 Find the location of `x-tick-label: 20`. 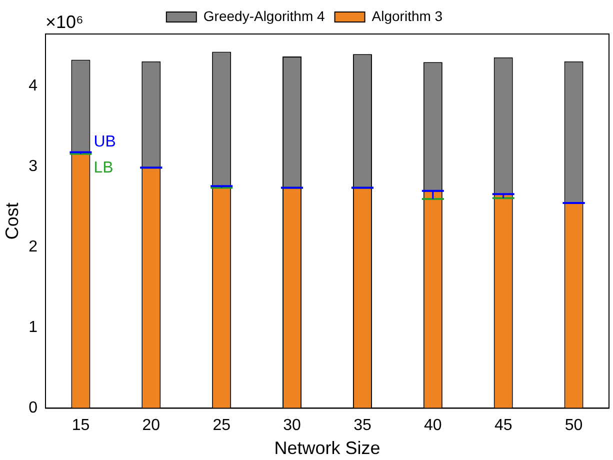

x-tick-label: 20 is located at coordinates (151, 425).